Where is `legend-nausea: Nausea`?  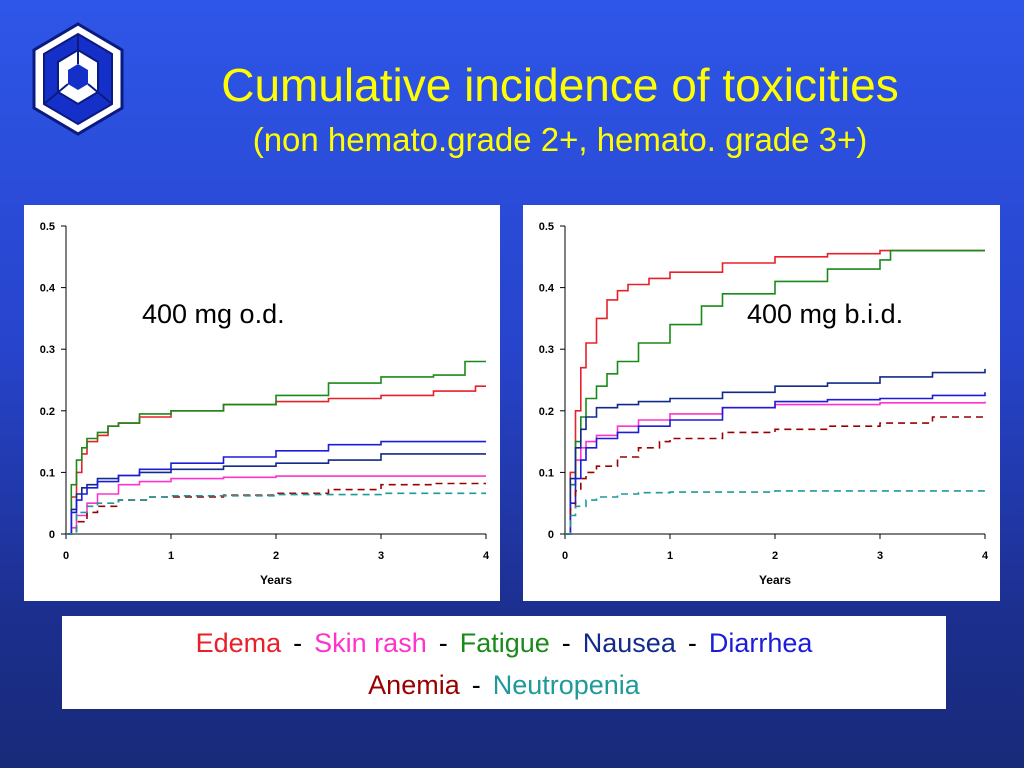
legend-nausea: Nausea is located at coordinates (629, 643).